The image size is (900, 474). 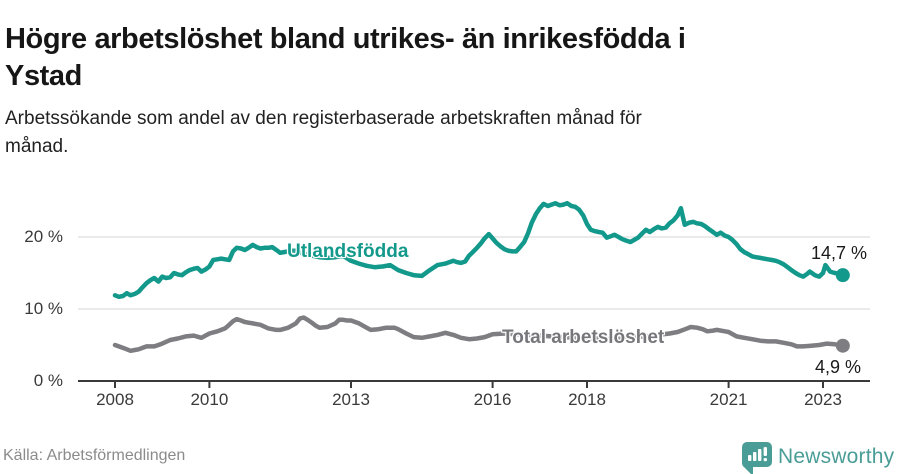 I want to click on x-tick-label-2013: 2013, so click(x=351, y=399).